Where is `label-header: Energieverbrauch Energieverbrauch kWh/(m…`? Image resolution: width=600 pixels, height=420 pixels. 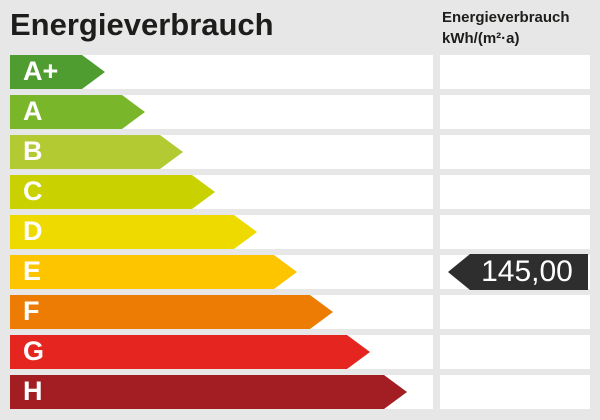
label-header: Energieverbrauch Energieverbrauch kWh/(m… is located at coordinates (300, 27).